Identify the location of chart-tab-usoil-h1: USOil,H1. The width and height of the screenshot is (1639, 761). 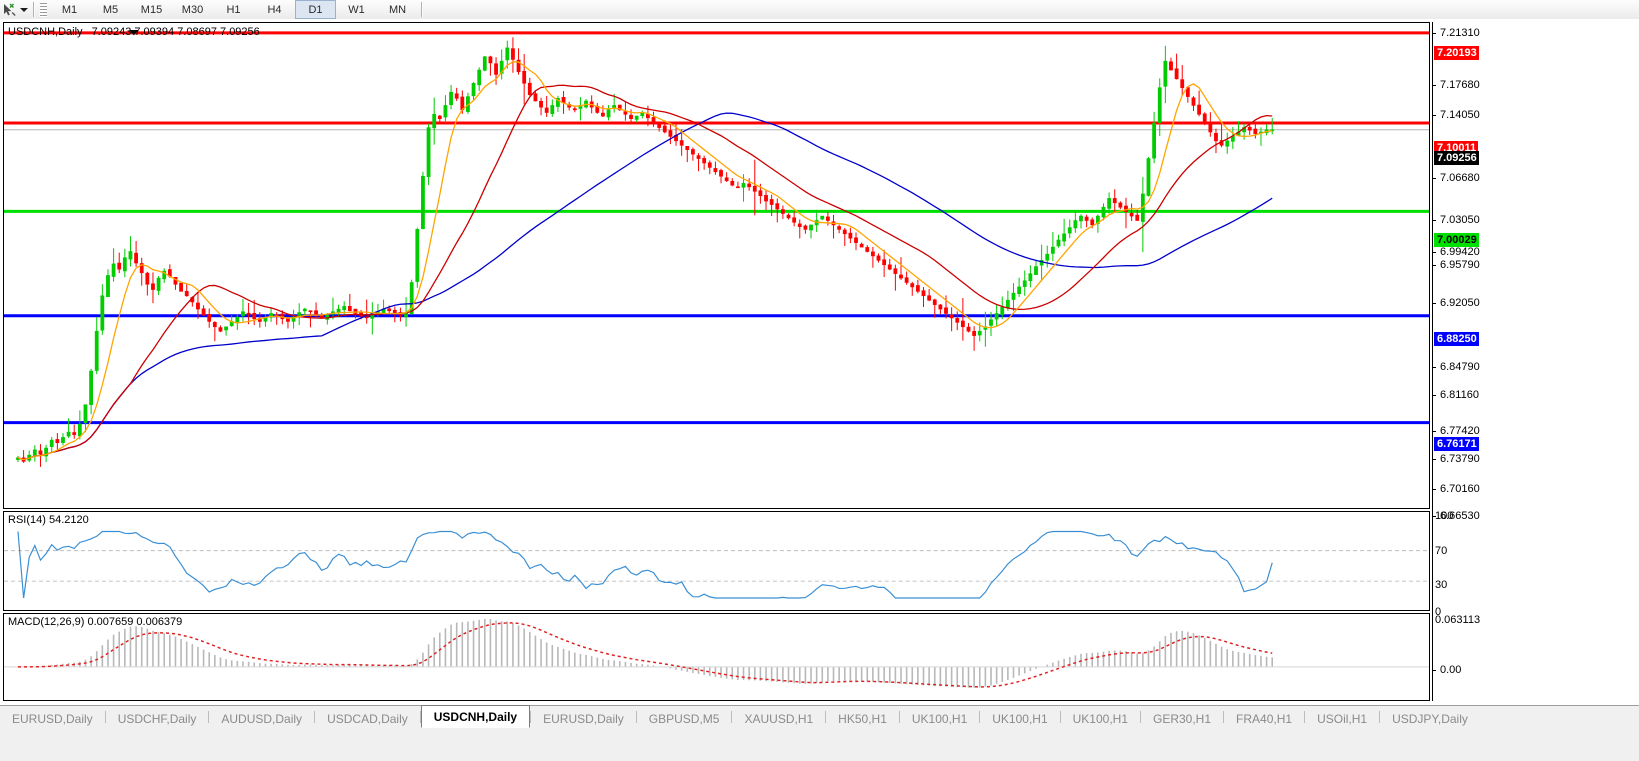
(1342, 718).